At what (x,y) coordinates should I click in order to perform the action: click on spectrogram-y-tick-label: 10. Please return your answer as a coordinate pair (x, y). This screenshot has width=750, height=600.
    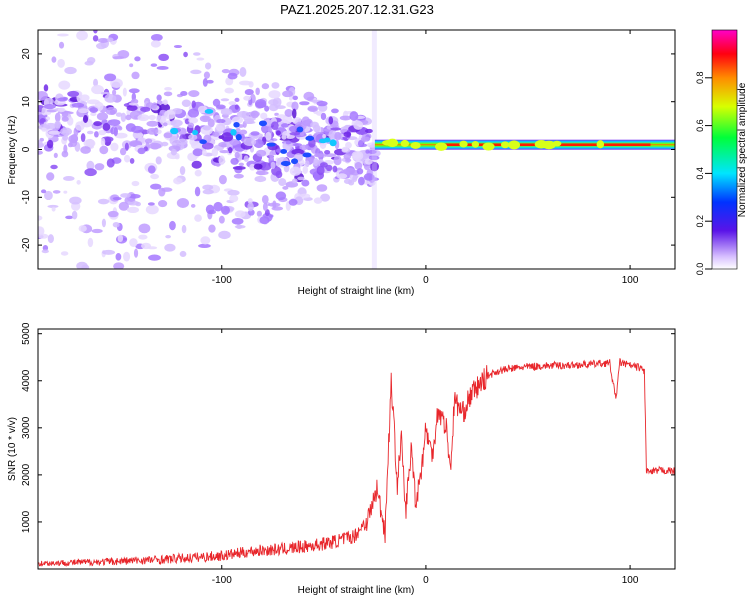
    Looking at the image, I should click on (26, 102).